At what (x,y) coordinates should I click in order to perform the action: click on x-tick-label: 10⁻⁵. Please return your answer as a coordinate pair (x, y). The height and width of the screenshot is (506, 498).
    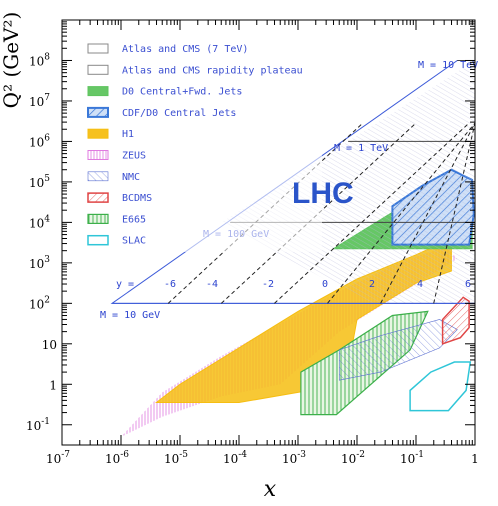
    Looking at the image, I should click on (176, 458).